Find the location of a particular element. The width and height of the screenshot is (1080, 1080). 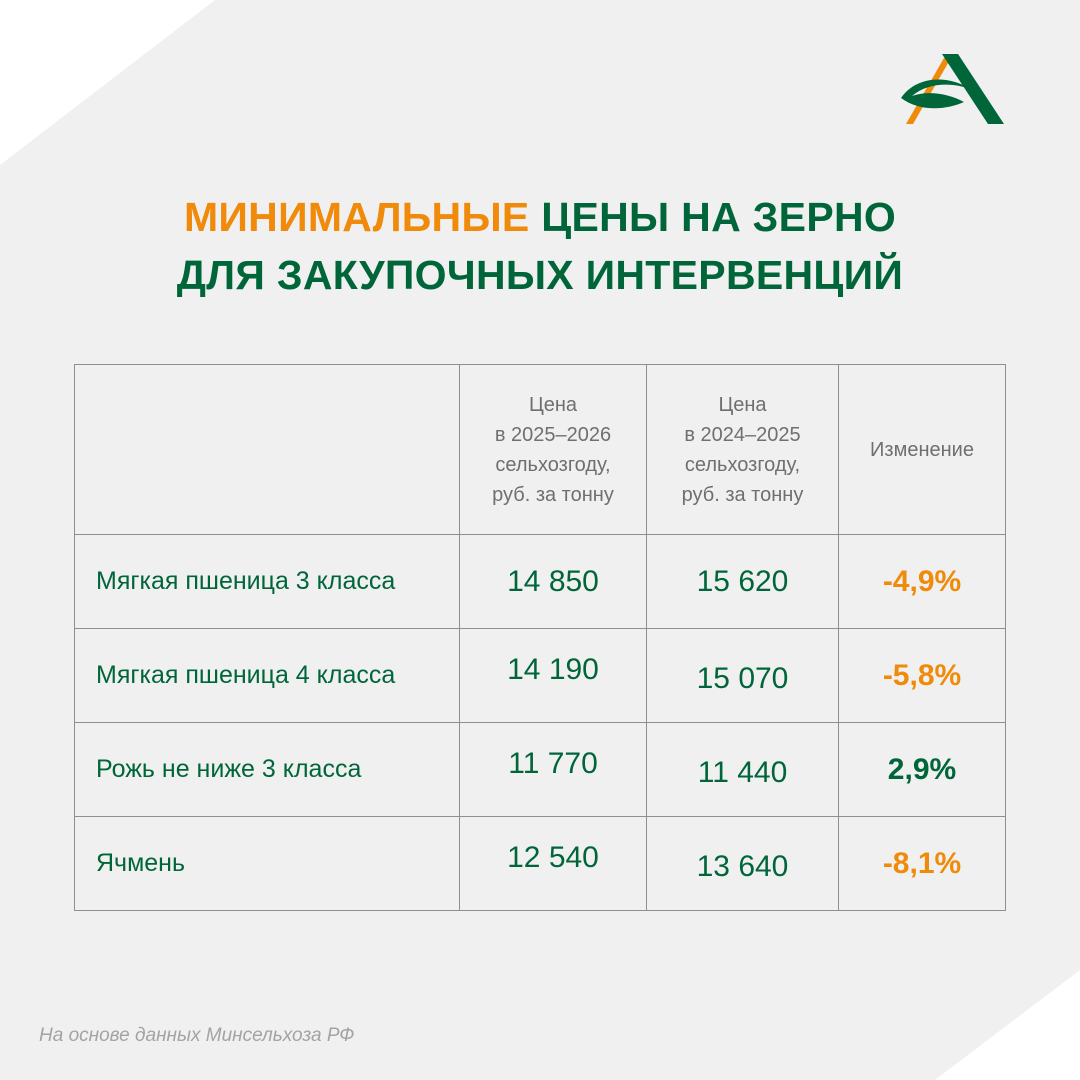

price-2025-2026: 12 540 is located at coordinates (553, 863).